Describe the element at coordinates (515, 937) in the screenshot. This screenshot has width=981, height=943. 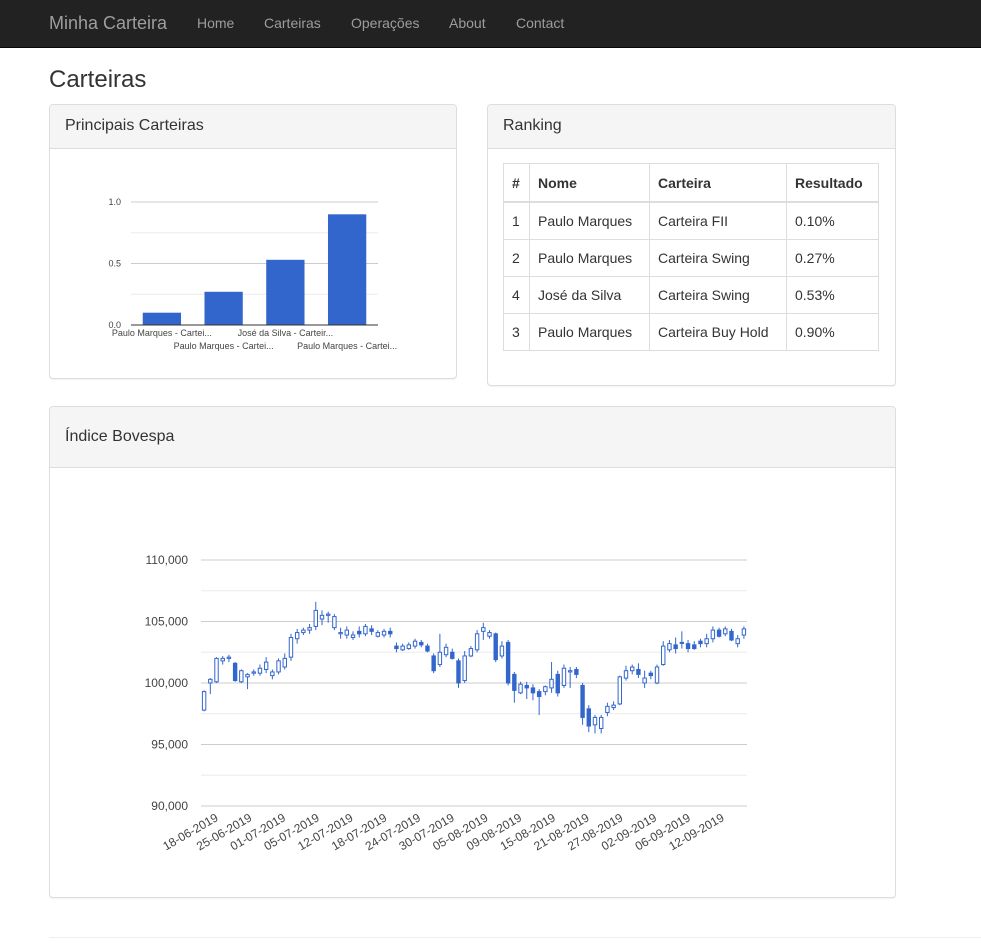
I see `footer-divider` at that location.